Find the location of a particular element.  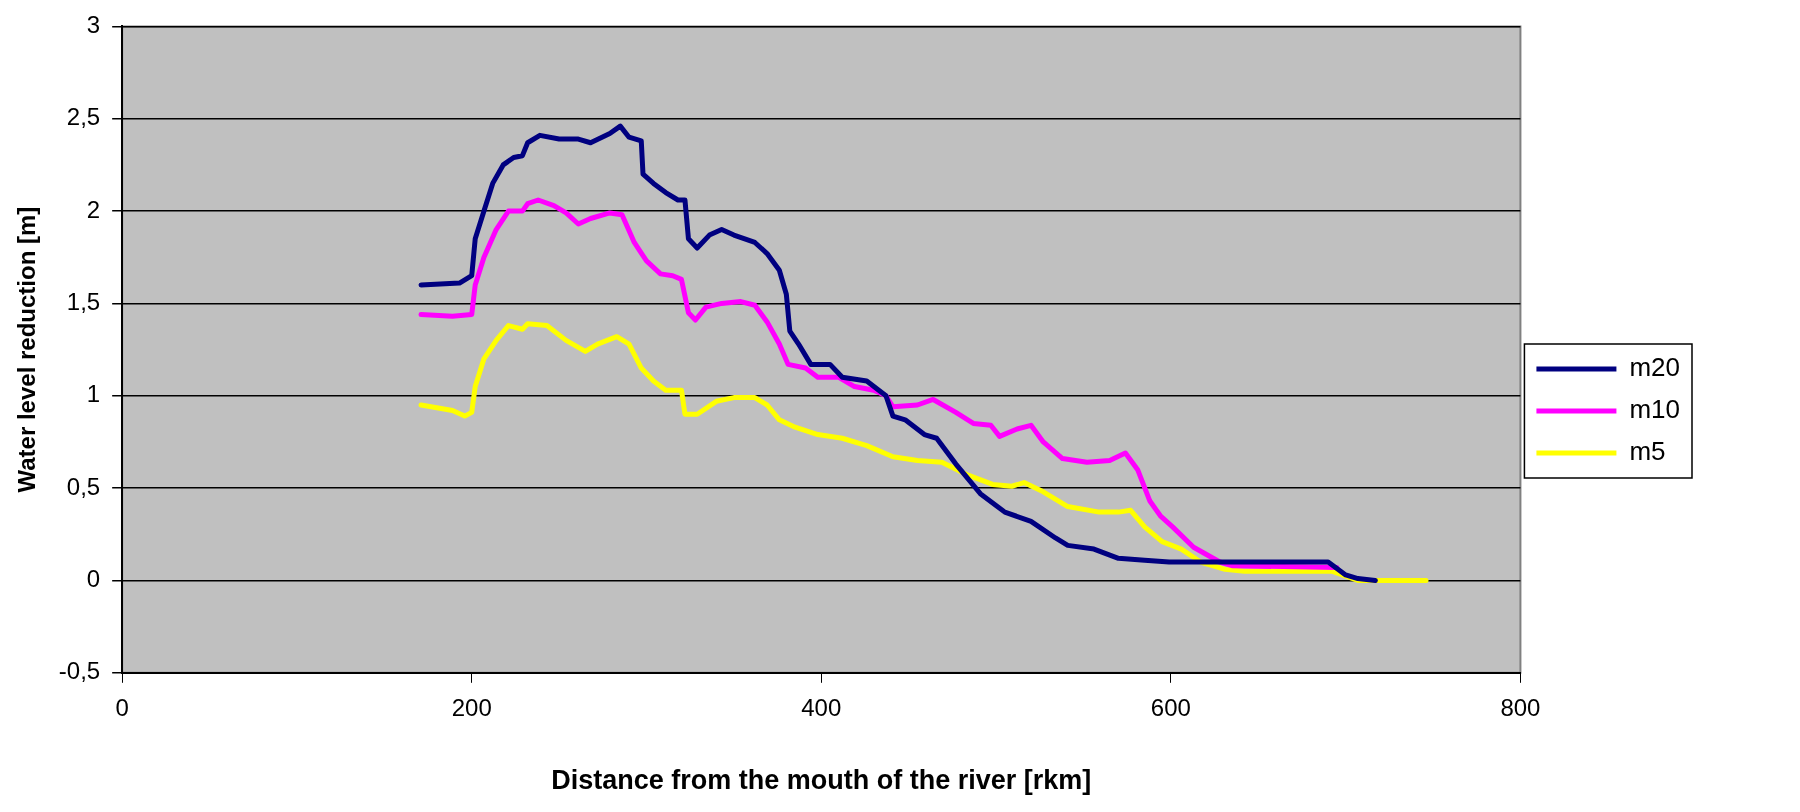

y-tick-label: 3 is located at coordinates (93, 25).